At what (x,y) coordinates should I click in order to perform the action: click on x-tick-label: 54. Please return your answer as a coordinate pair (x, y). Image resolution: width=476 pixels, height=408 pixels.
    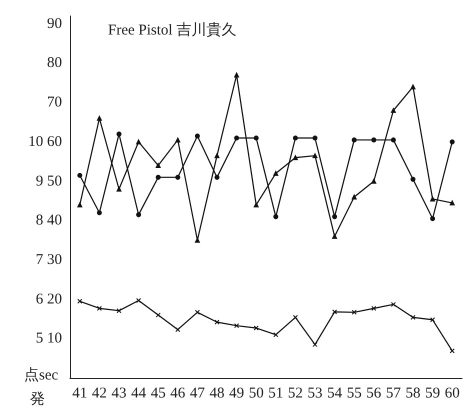
    Looking at the image, I should click on (335, 394).